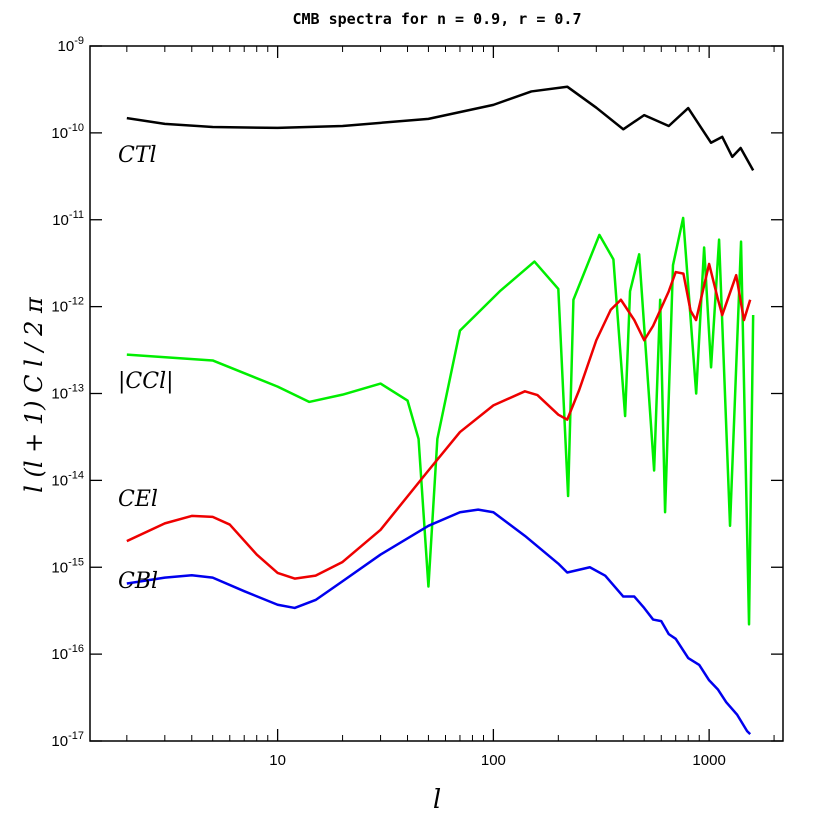 Image resolution: width=830 pixels, height=830 pixels. Describe the element at coordinates (76, 389) in the screenshot. I see `y-tick-exponent: -13` at that location.